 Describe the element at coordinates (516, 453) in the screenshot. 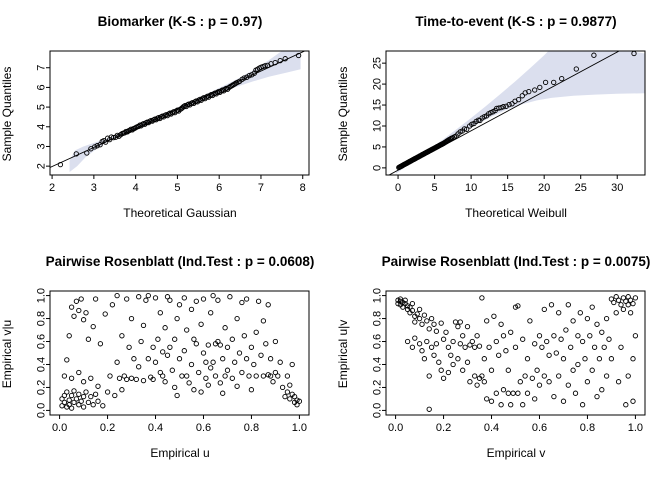

I see `x-axis-label: Empirical v` at that location.